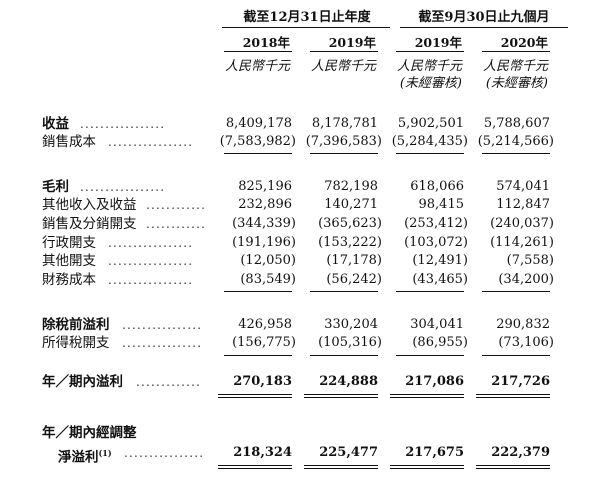 The width and height of the screenshot is (600, 479). What do you see at coordinates (82, 382) in the screenshot?
I see `row-label: 年／期內溢利` at bounding box center [82, 382].